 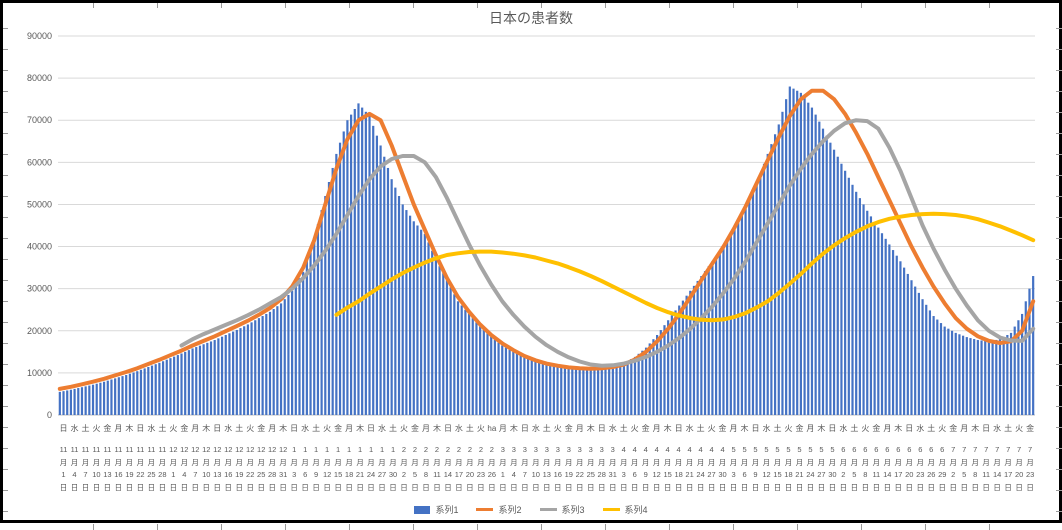 I want to click on chart-title: 日本の患者数, so click(x=531, y=18).